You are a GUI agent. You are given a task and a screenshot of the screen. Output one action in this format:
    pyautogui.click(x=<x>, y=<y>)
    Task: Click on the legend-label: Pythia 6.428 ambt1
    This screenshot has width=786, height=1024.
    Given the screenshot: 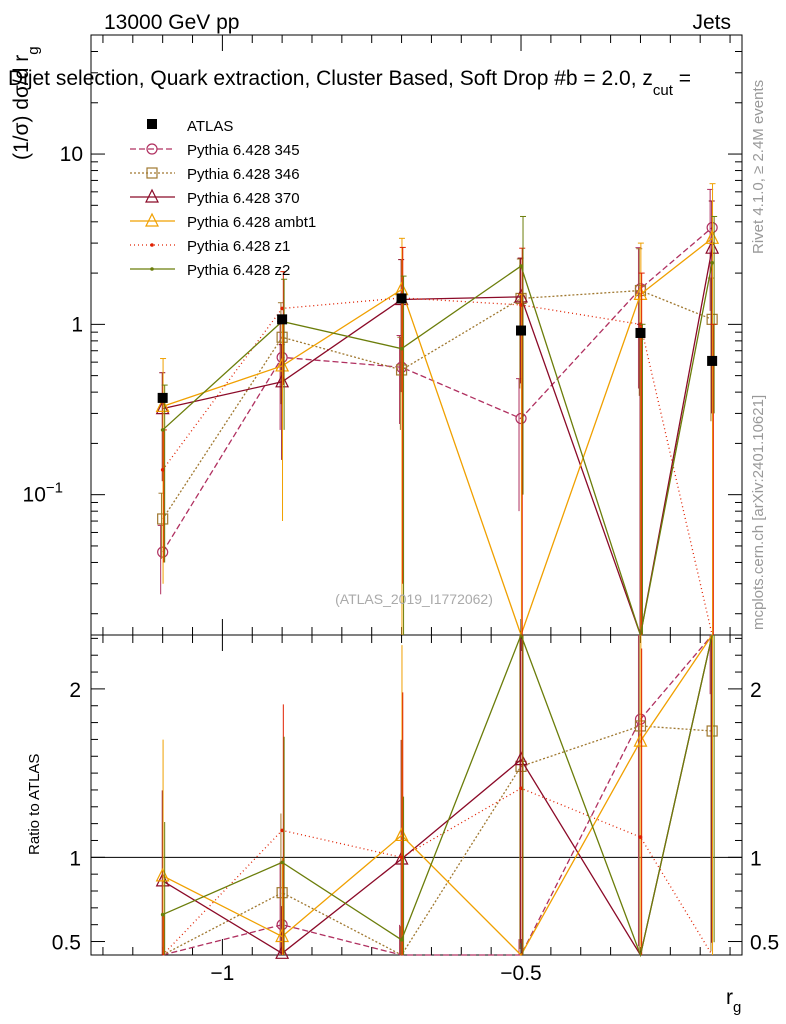 What is the action you would take?
    pyautogui.click(x=251, y=222)
    